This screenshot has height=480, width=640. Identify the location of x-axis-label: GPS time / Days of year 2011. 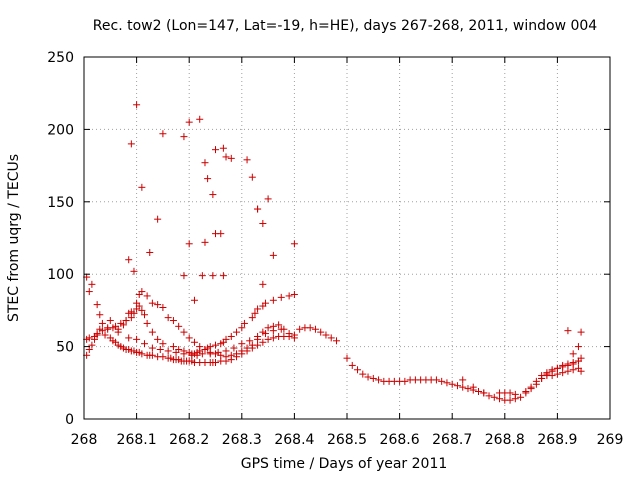
(344, 464).